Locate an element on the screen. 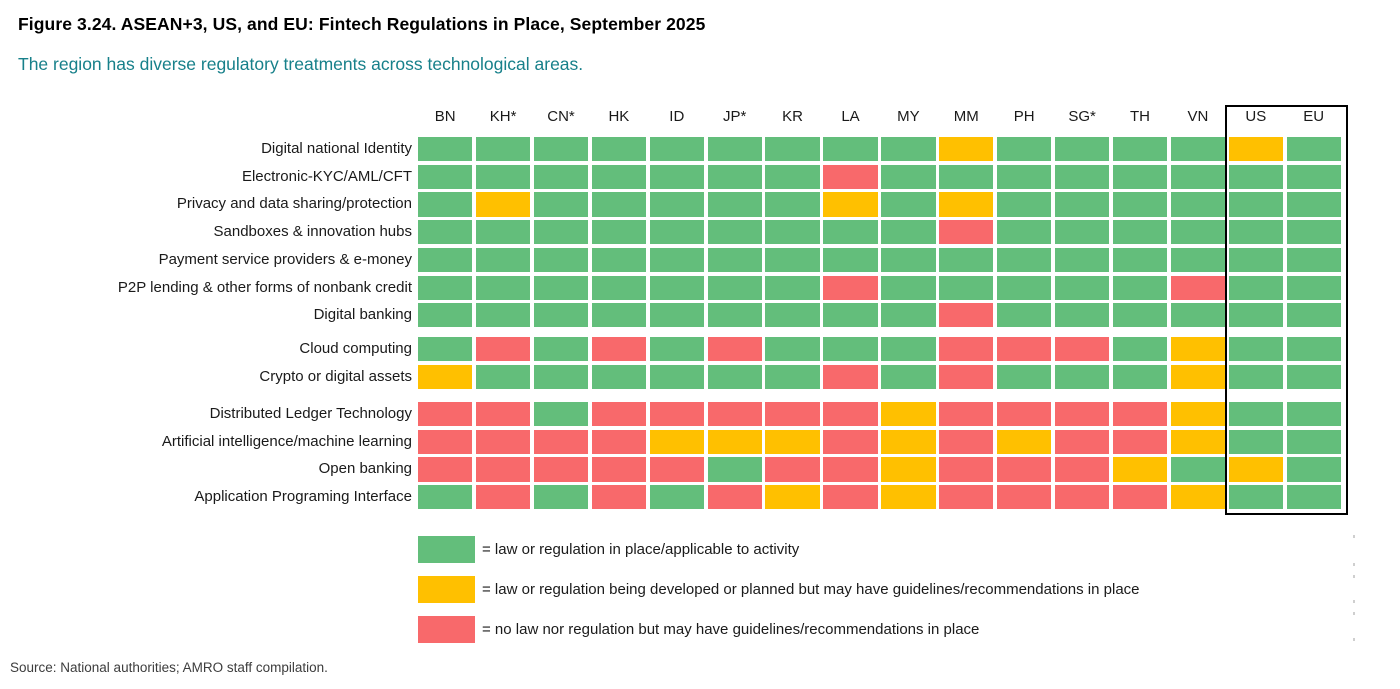 The width and height of the screenshot is (1400, 689). dotted-edge-mark is located at coordinates (1354, 536).